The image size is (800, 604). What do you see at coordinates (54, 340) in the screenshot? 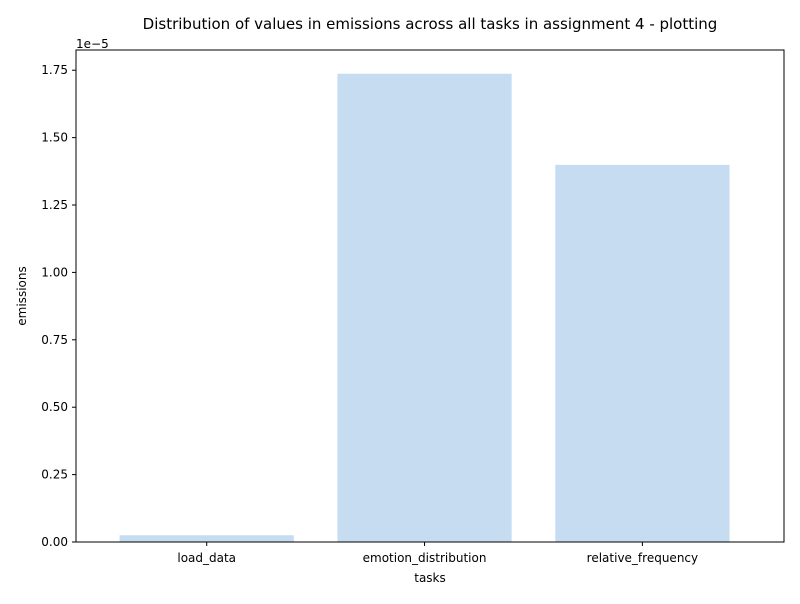
I see `y-tick-label: 0.75` at bounding box center [54, 340].